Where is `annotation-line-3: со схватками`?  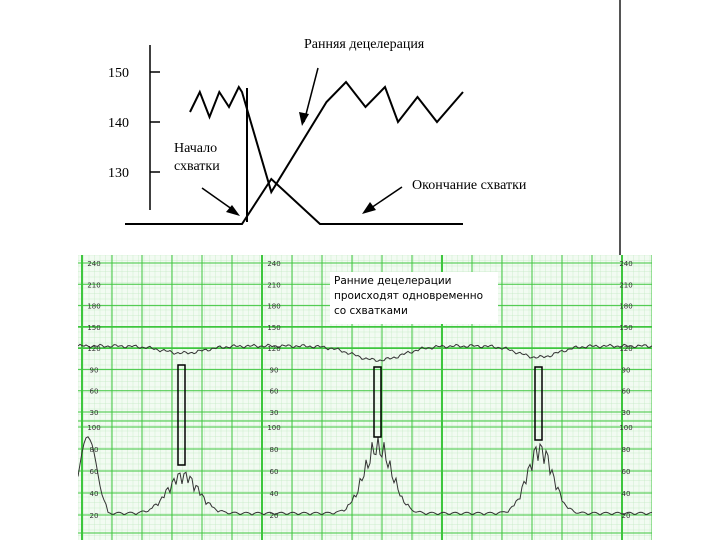 annotation-line-3: со схватками is located at coordinates (371, 311).